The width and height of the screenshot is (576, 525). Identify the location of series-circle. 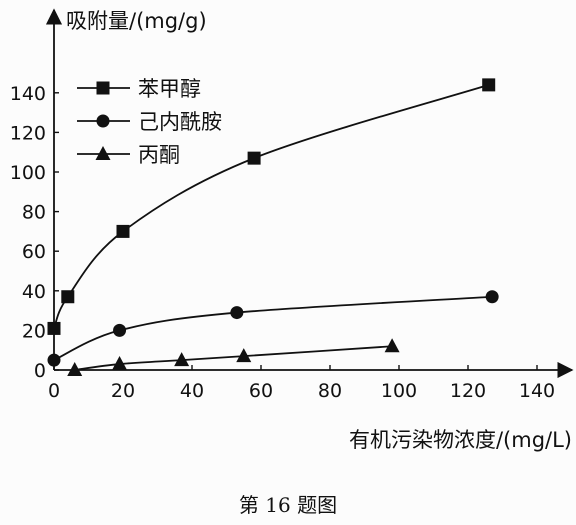
(273, 328).